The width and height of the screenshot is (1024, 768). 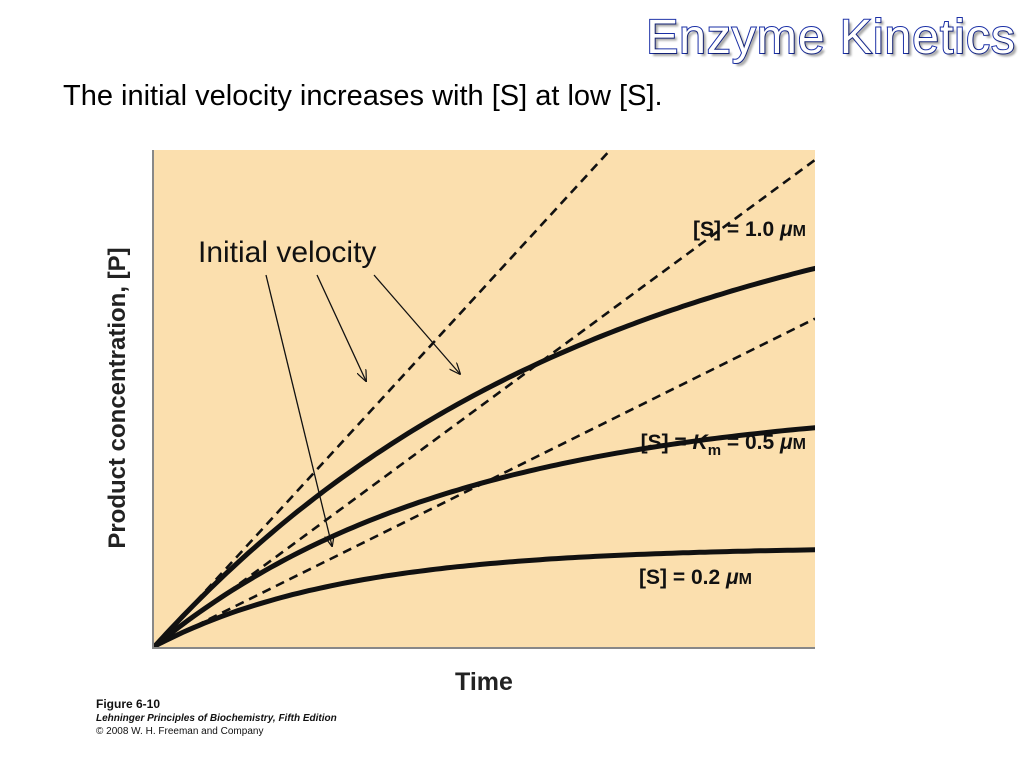 What do you see at coordinates (830, 37) in the screenshot?
I see `slide-title: Enzyme Kinetics` at bounding box center [830, 37].